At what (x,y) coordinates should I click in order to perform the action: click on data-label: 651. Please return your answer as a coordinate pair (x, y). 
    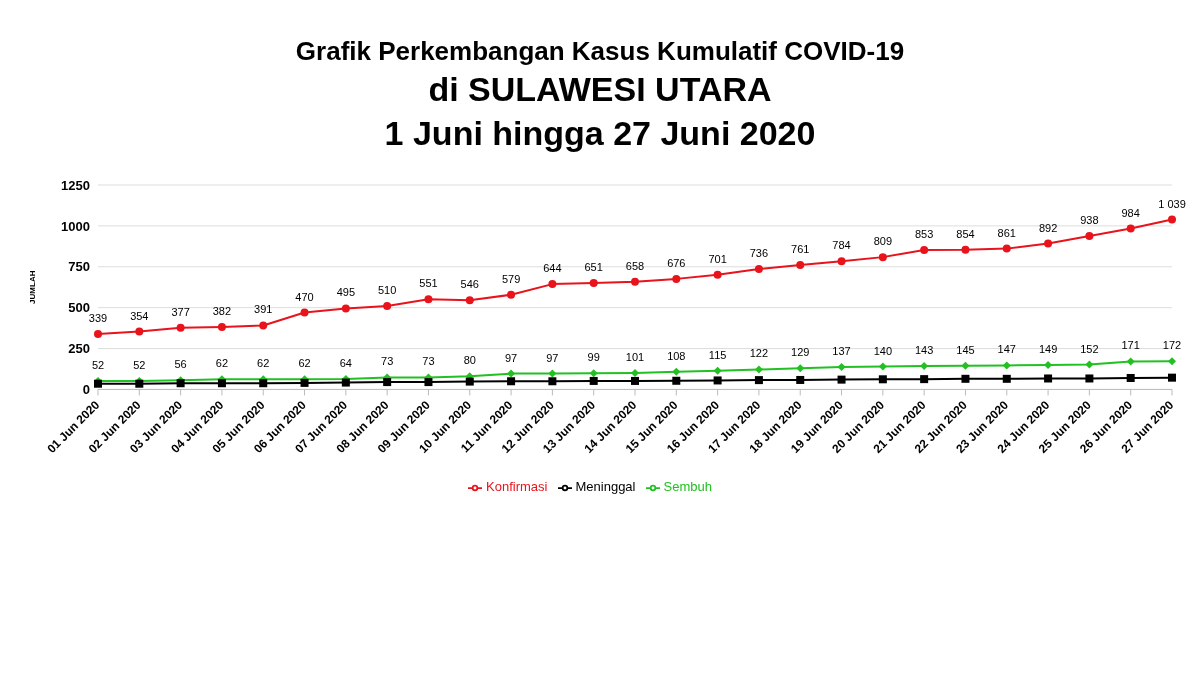
    Looking at the image, I should click on (593, 266).